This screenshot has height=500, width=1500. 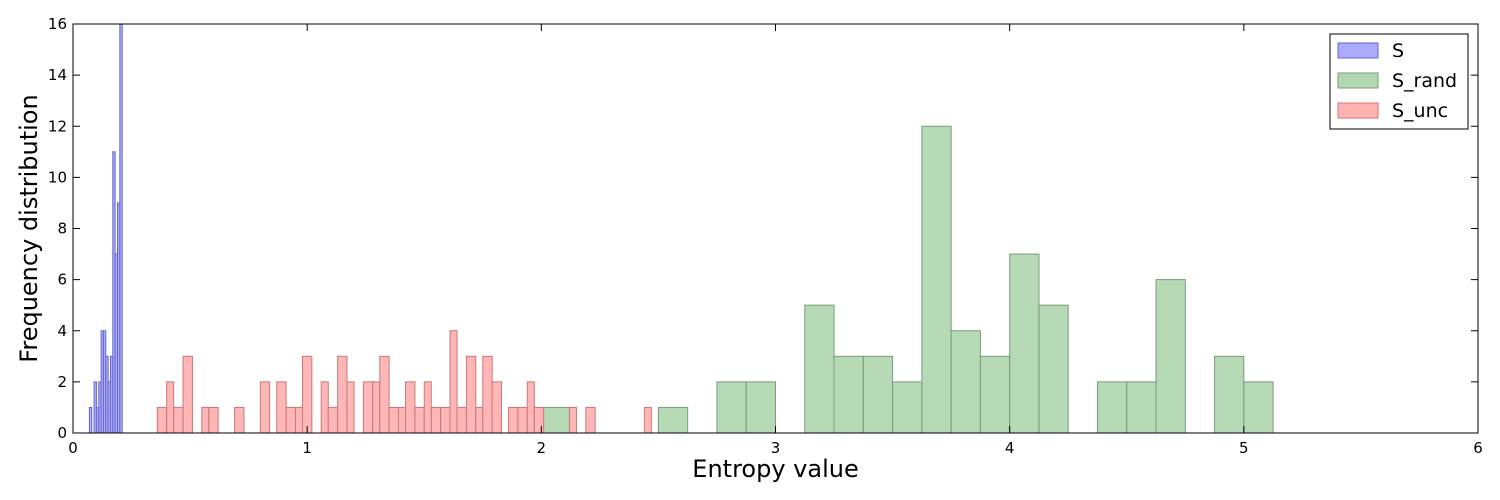 I want to click on x-tick-label-3: 3, so click(x=776, y=448).